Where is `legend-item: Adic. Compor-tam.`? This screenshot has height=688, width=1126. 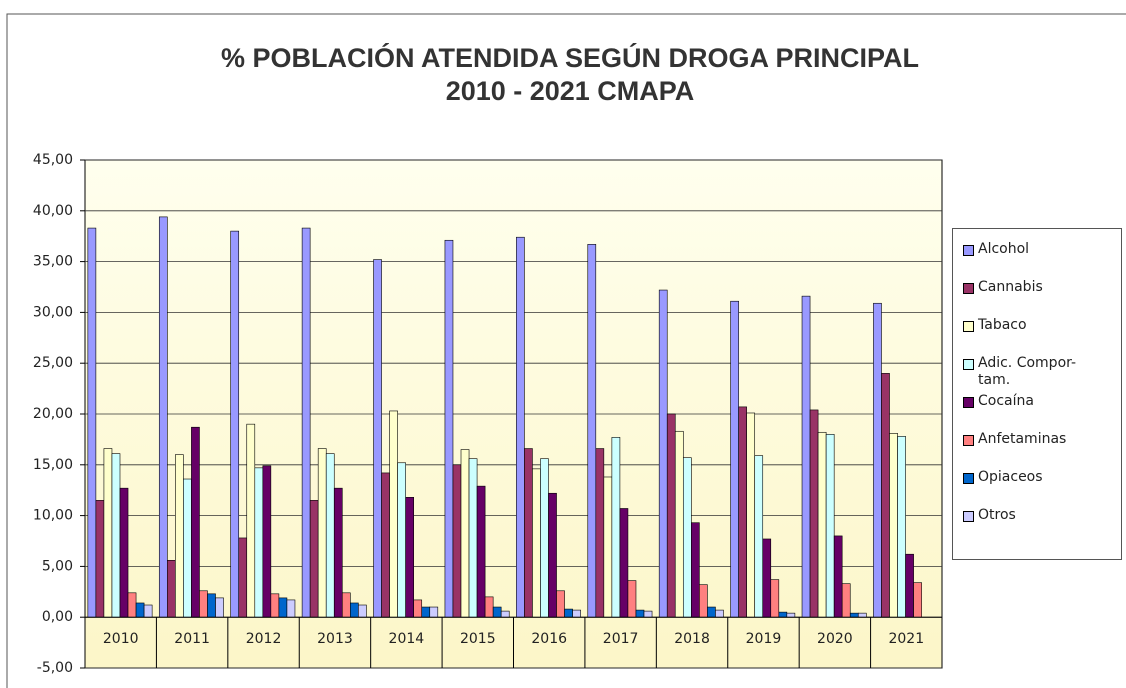 legend-item: Adic. Compor-tam. is located at coordinates (1042, 374).